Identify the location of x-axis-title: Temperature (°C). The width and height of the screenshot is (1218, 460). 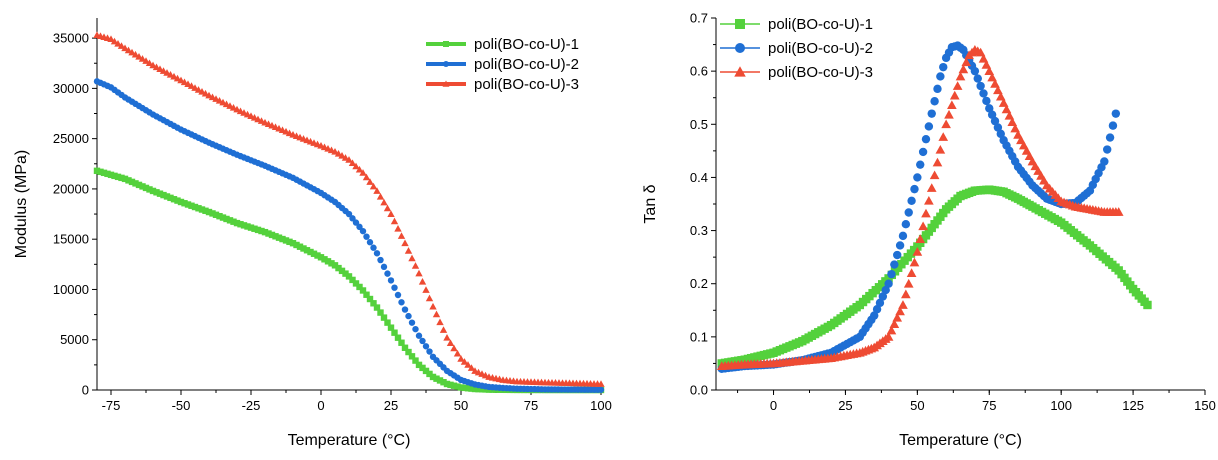
(960, 440).